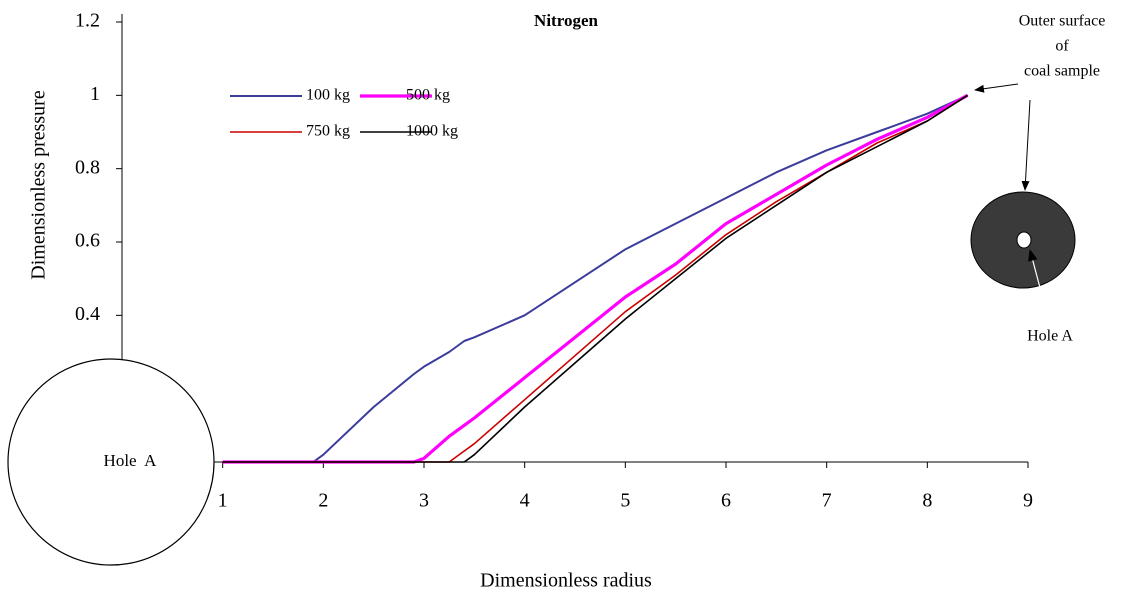  What do you see at coordinates (344, 113) in the screenshot?
I see `legend: 100 kg 500 kg 750 kg 1000 kg` at bounding box center [344, 113].